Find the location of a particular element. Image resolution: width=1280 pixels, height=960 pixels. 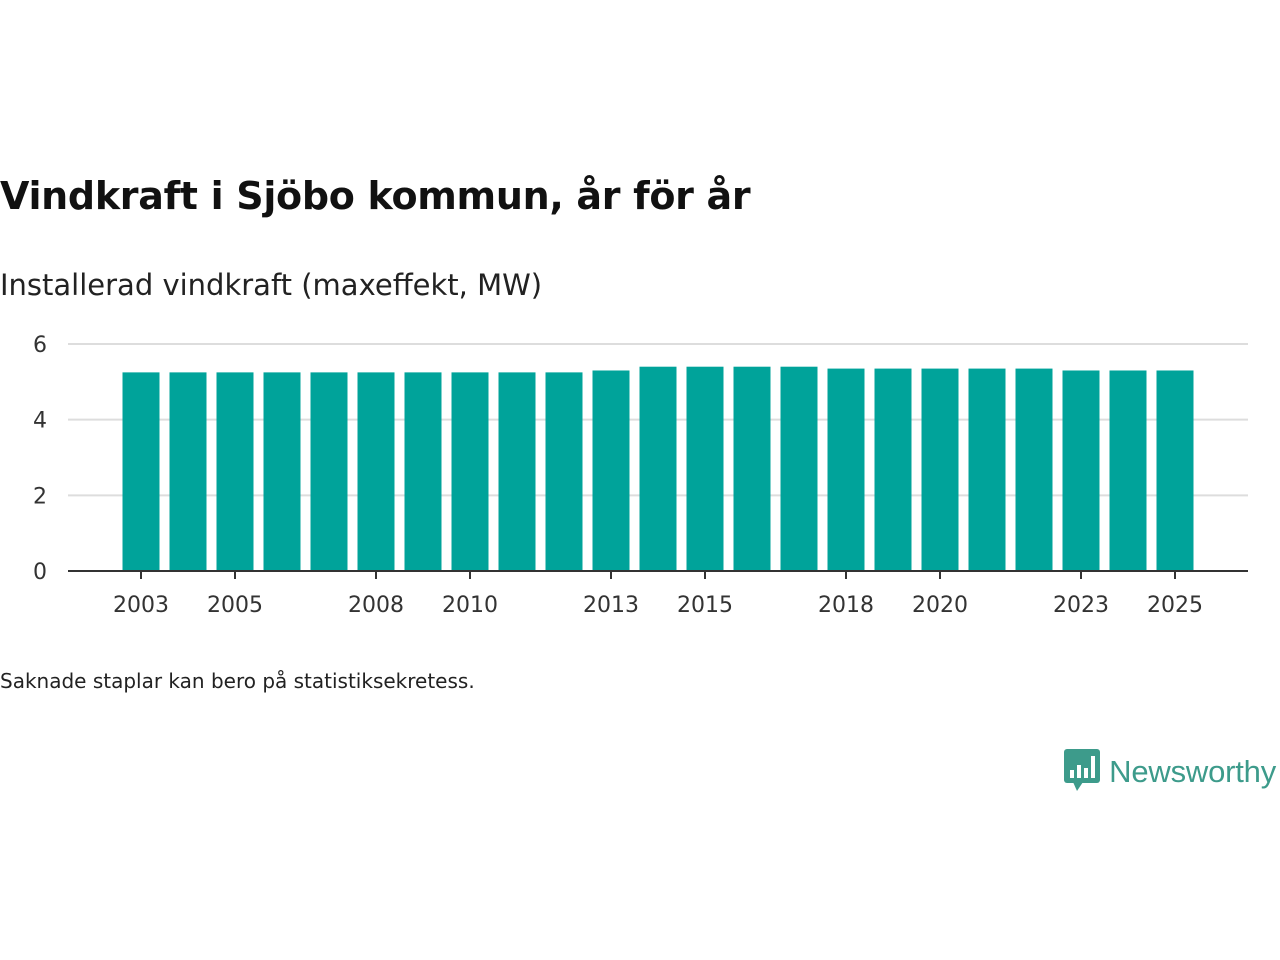

bar-2018 is located at coordinates (846, 469).